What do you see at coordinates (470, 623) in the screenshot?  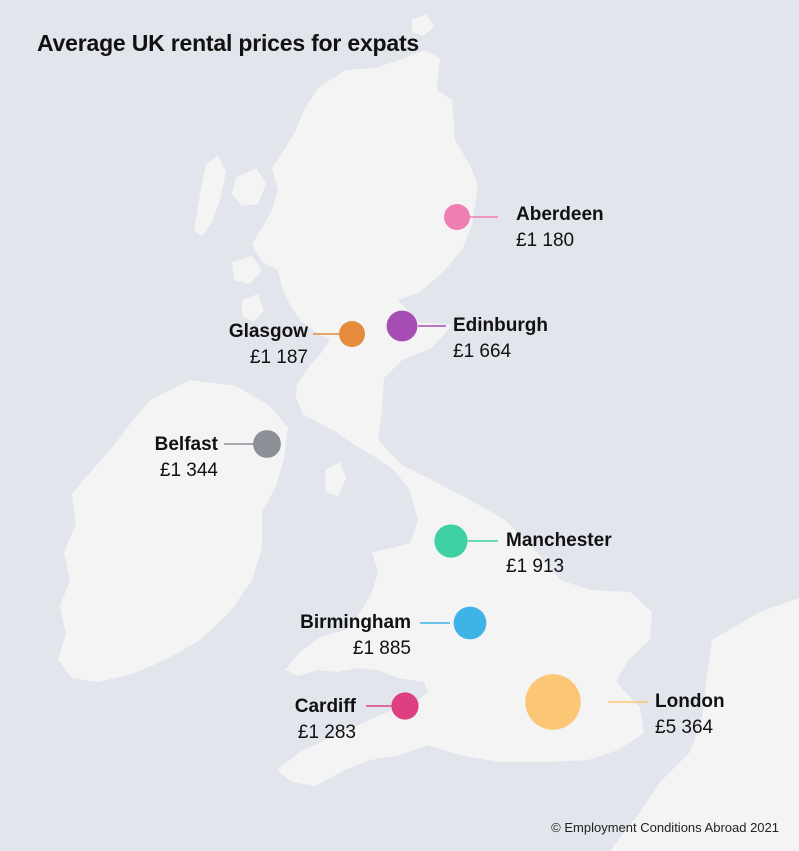 I see `birmingham-marker` at bounding box center [470, 623].